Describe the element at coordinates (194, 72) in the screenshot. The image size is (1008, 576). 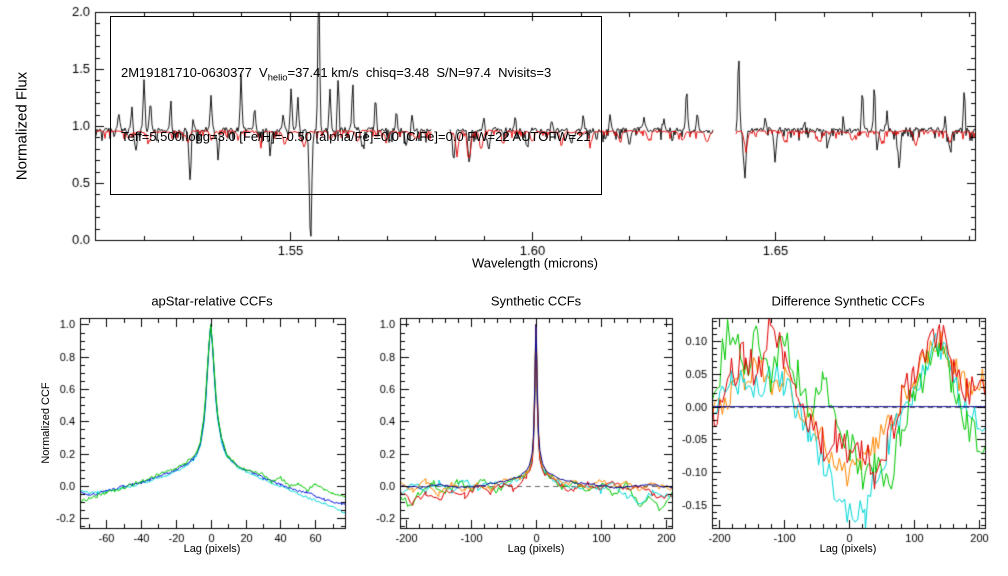
I see `annotation-target-id: 2M19181710-0630377 V` at that location.